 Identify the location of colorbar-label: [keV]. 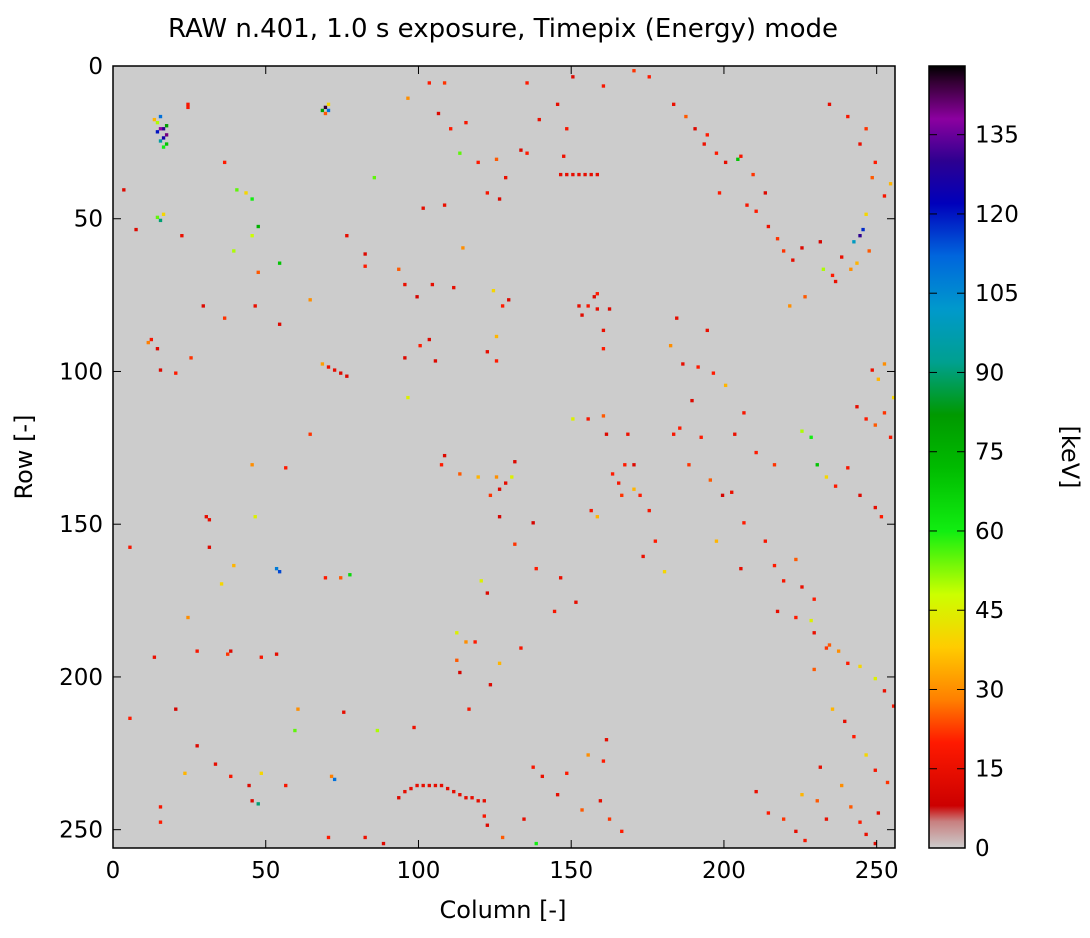
(1070, 457).